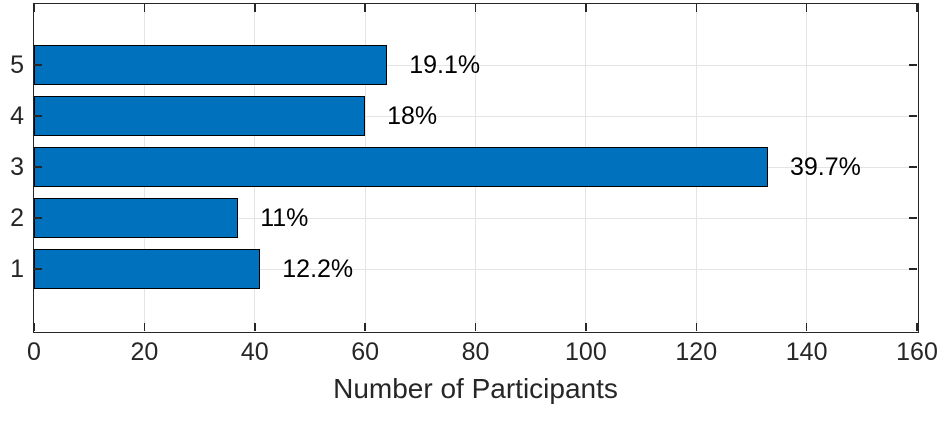  I want to click on x-tick-label: 40, so click(254, 352).